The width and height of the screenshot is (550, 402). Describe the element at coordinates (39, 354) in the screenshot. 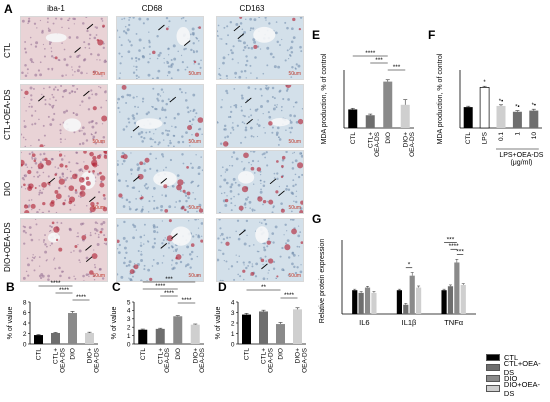

I see `x-tick-label: CTL` at that location.